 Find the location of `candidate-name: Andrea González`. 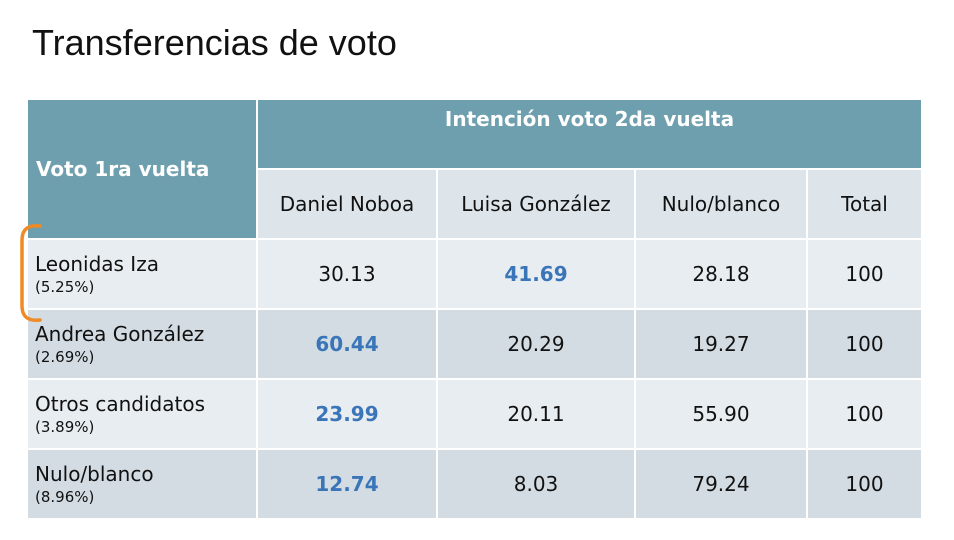

candidate-name: Andrea González is located at coordinates (120, 334).